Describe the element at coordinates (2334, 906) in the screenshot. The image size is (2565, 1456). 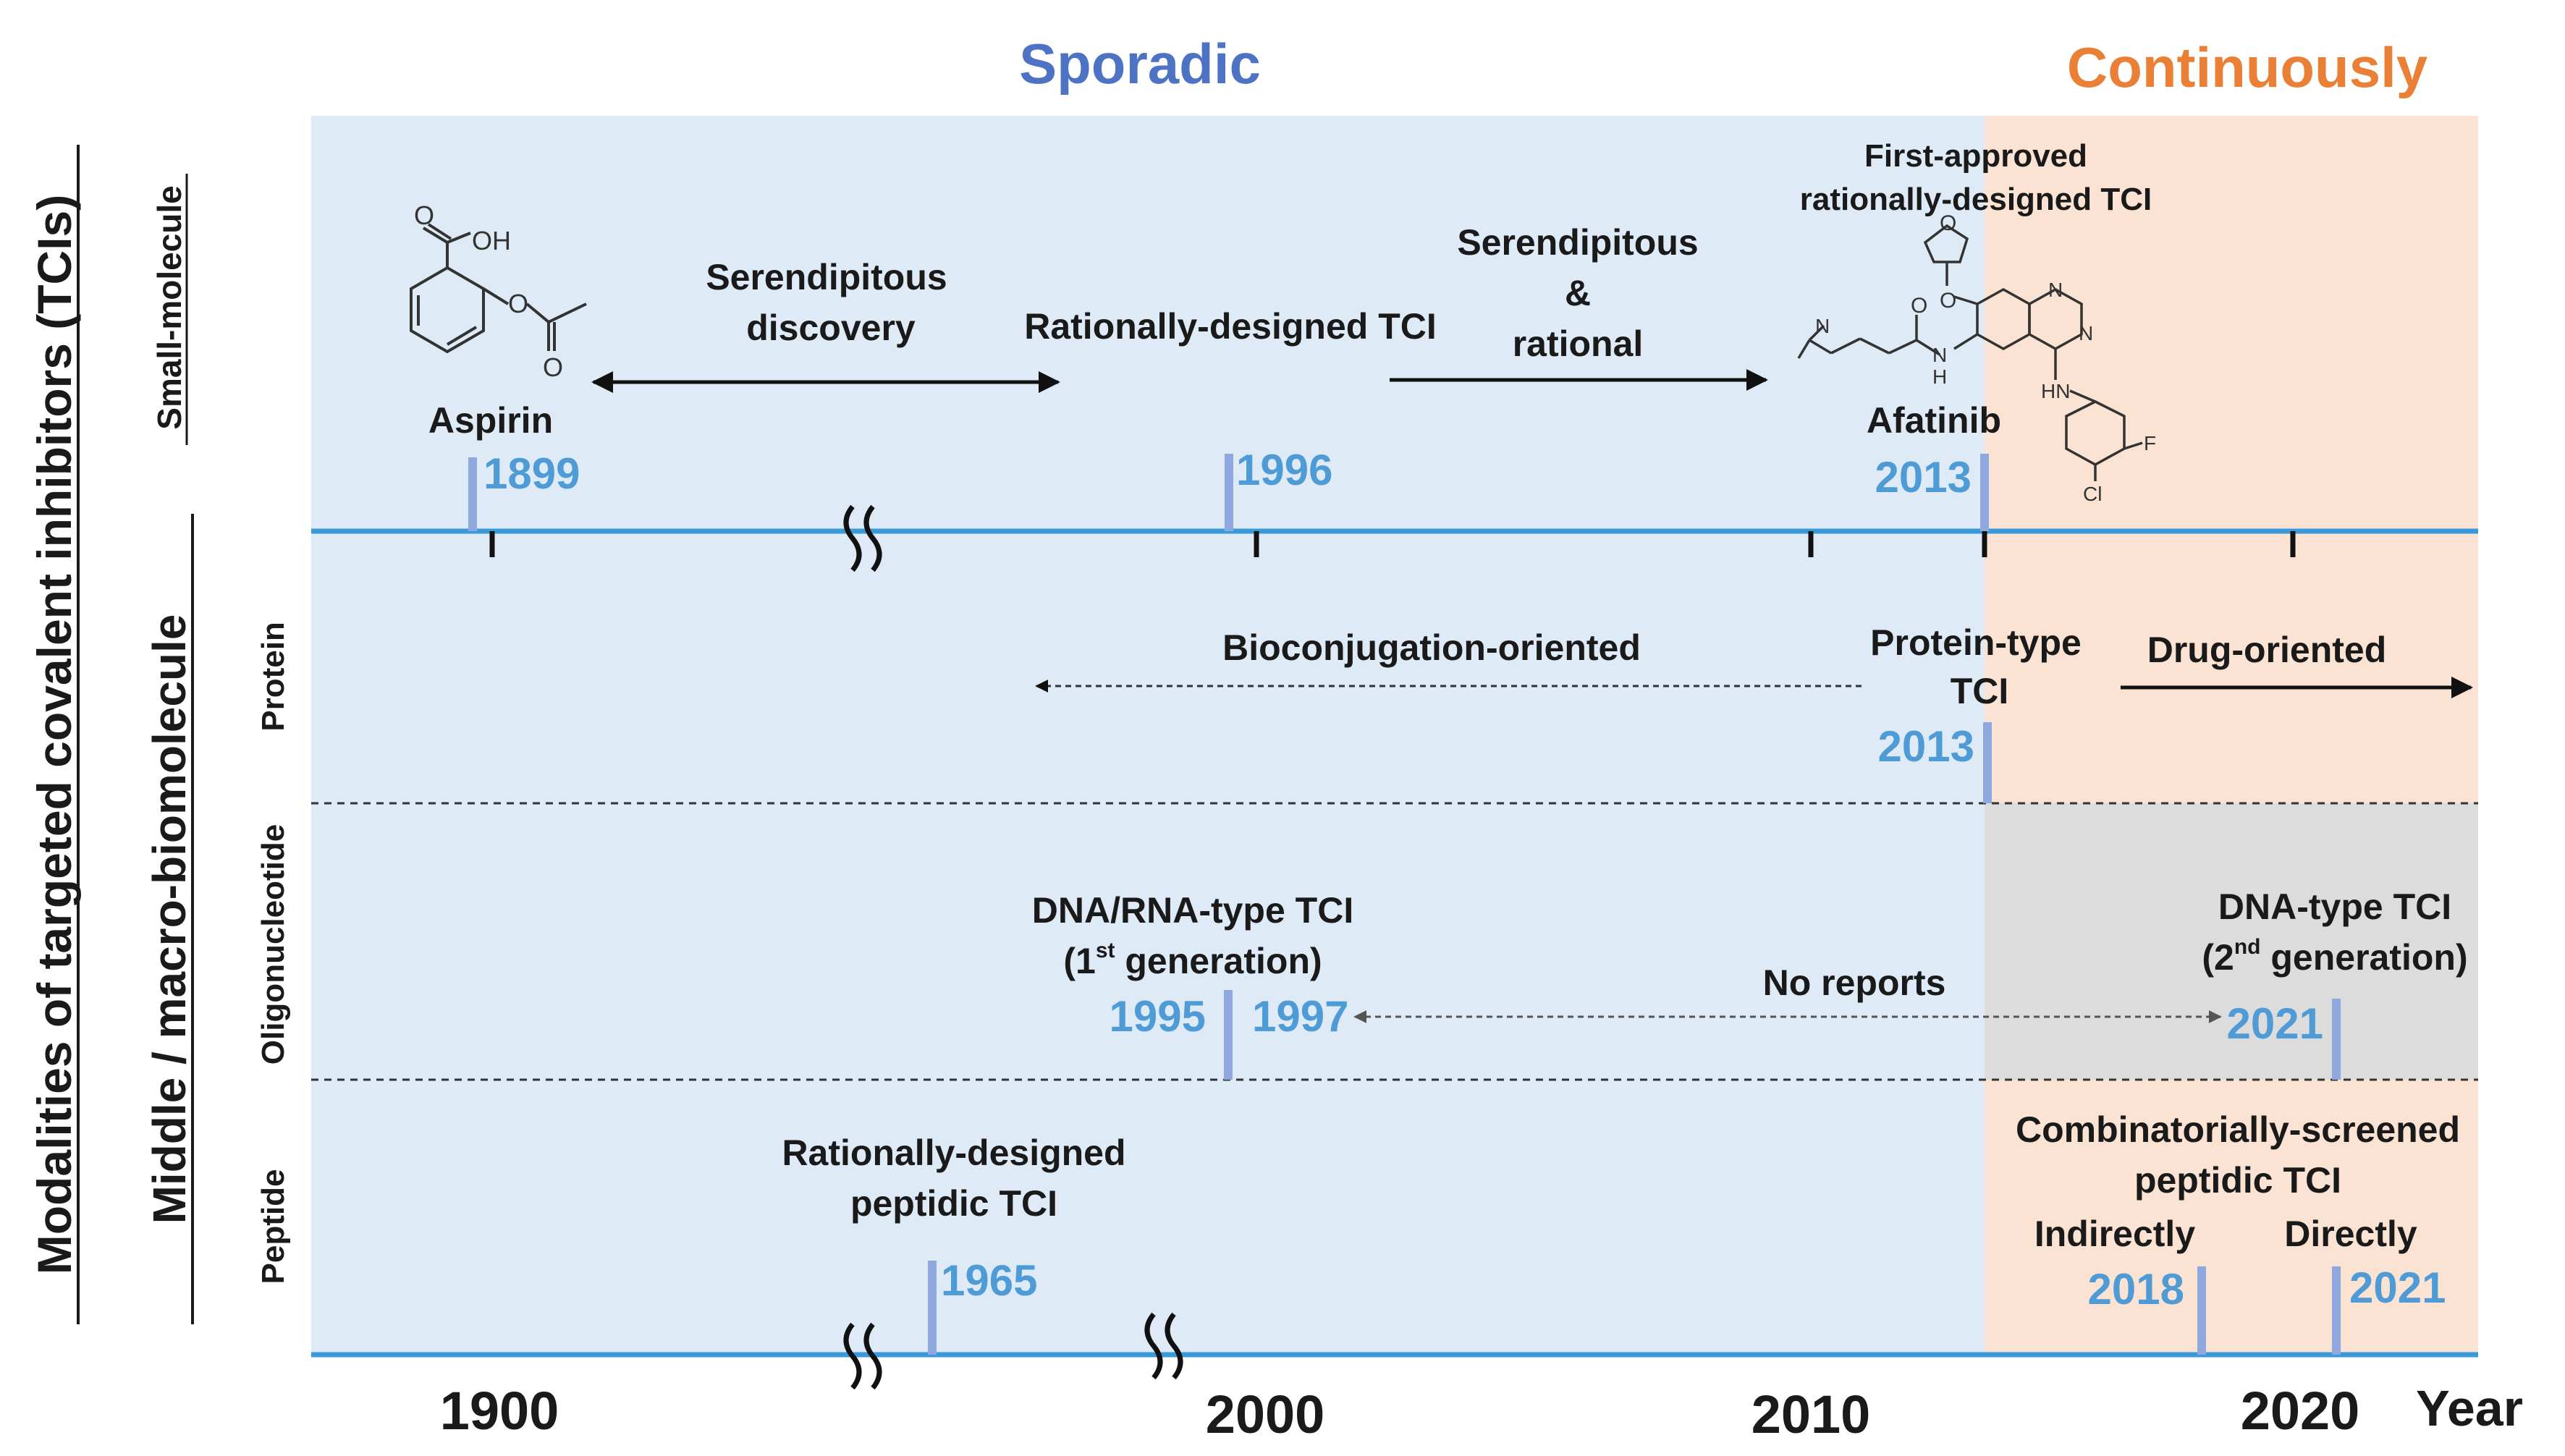
I see `gen2-line1: DNA-type TCI` at that location.